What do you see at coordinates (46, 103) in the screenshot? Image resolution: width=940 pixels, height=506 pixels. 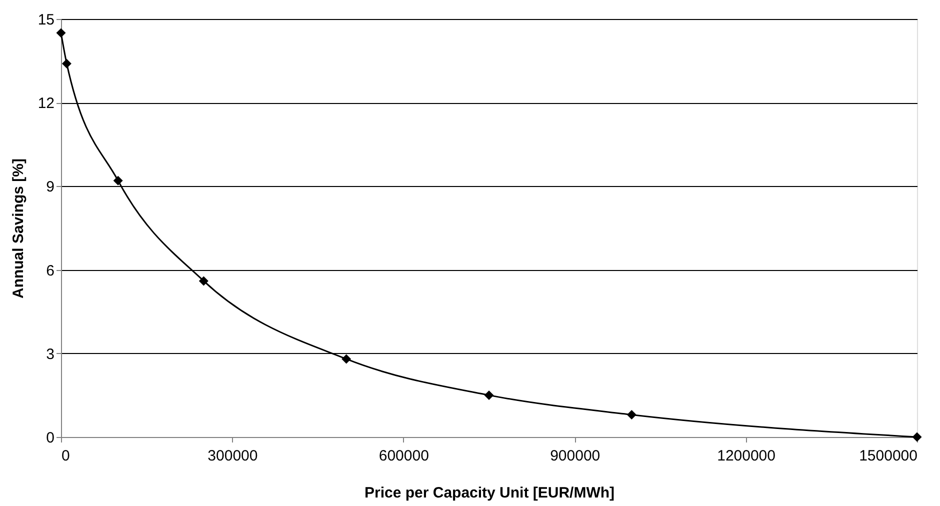 I see `y-tick-label: 12` at bounding box center [46, 103].